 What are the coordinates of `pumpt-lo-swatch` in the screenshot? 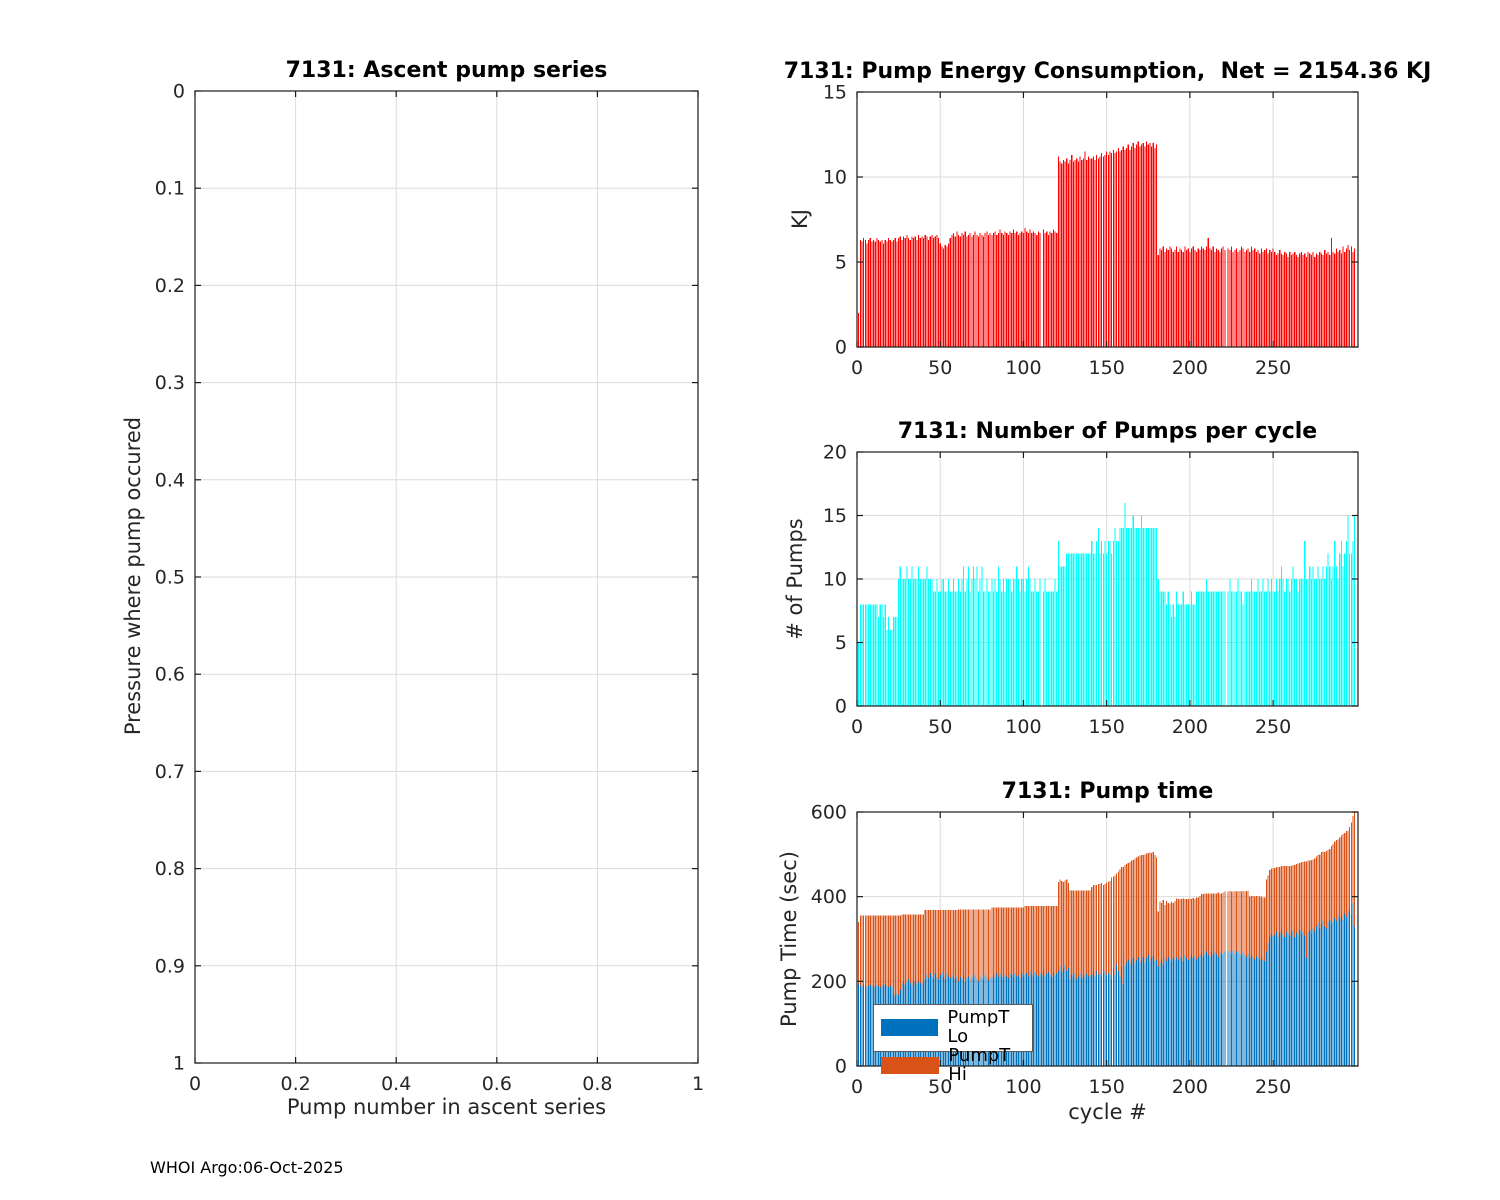 It's located at (910, 1027).